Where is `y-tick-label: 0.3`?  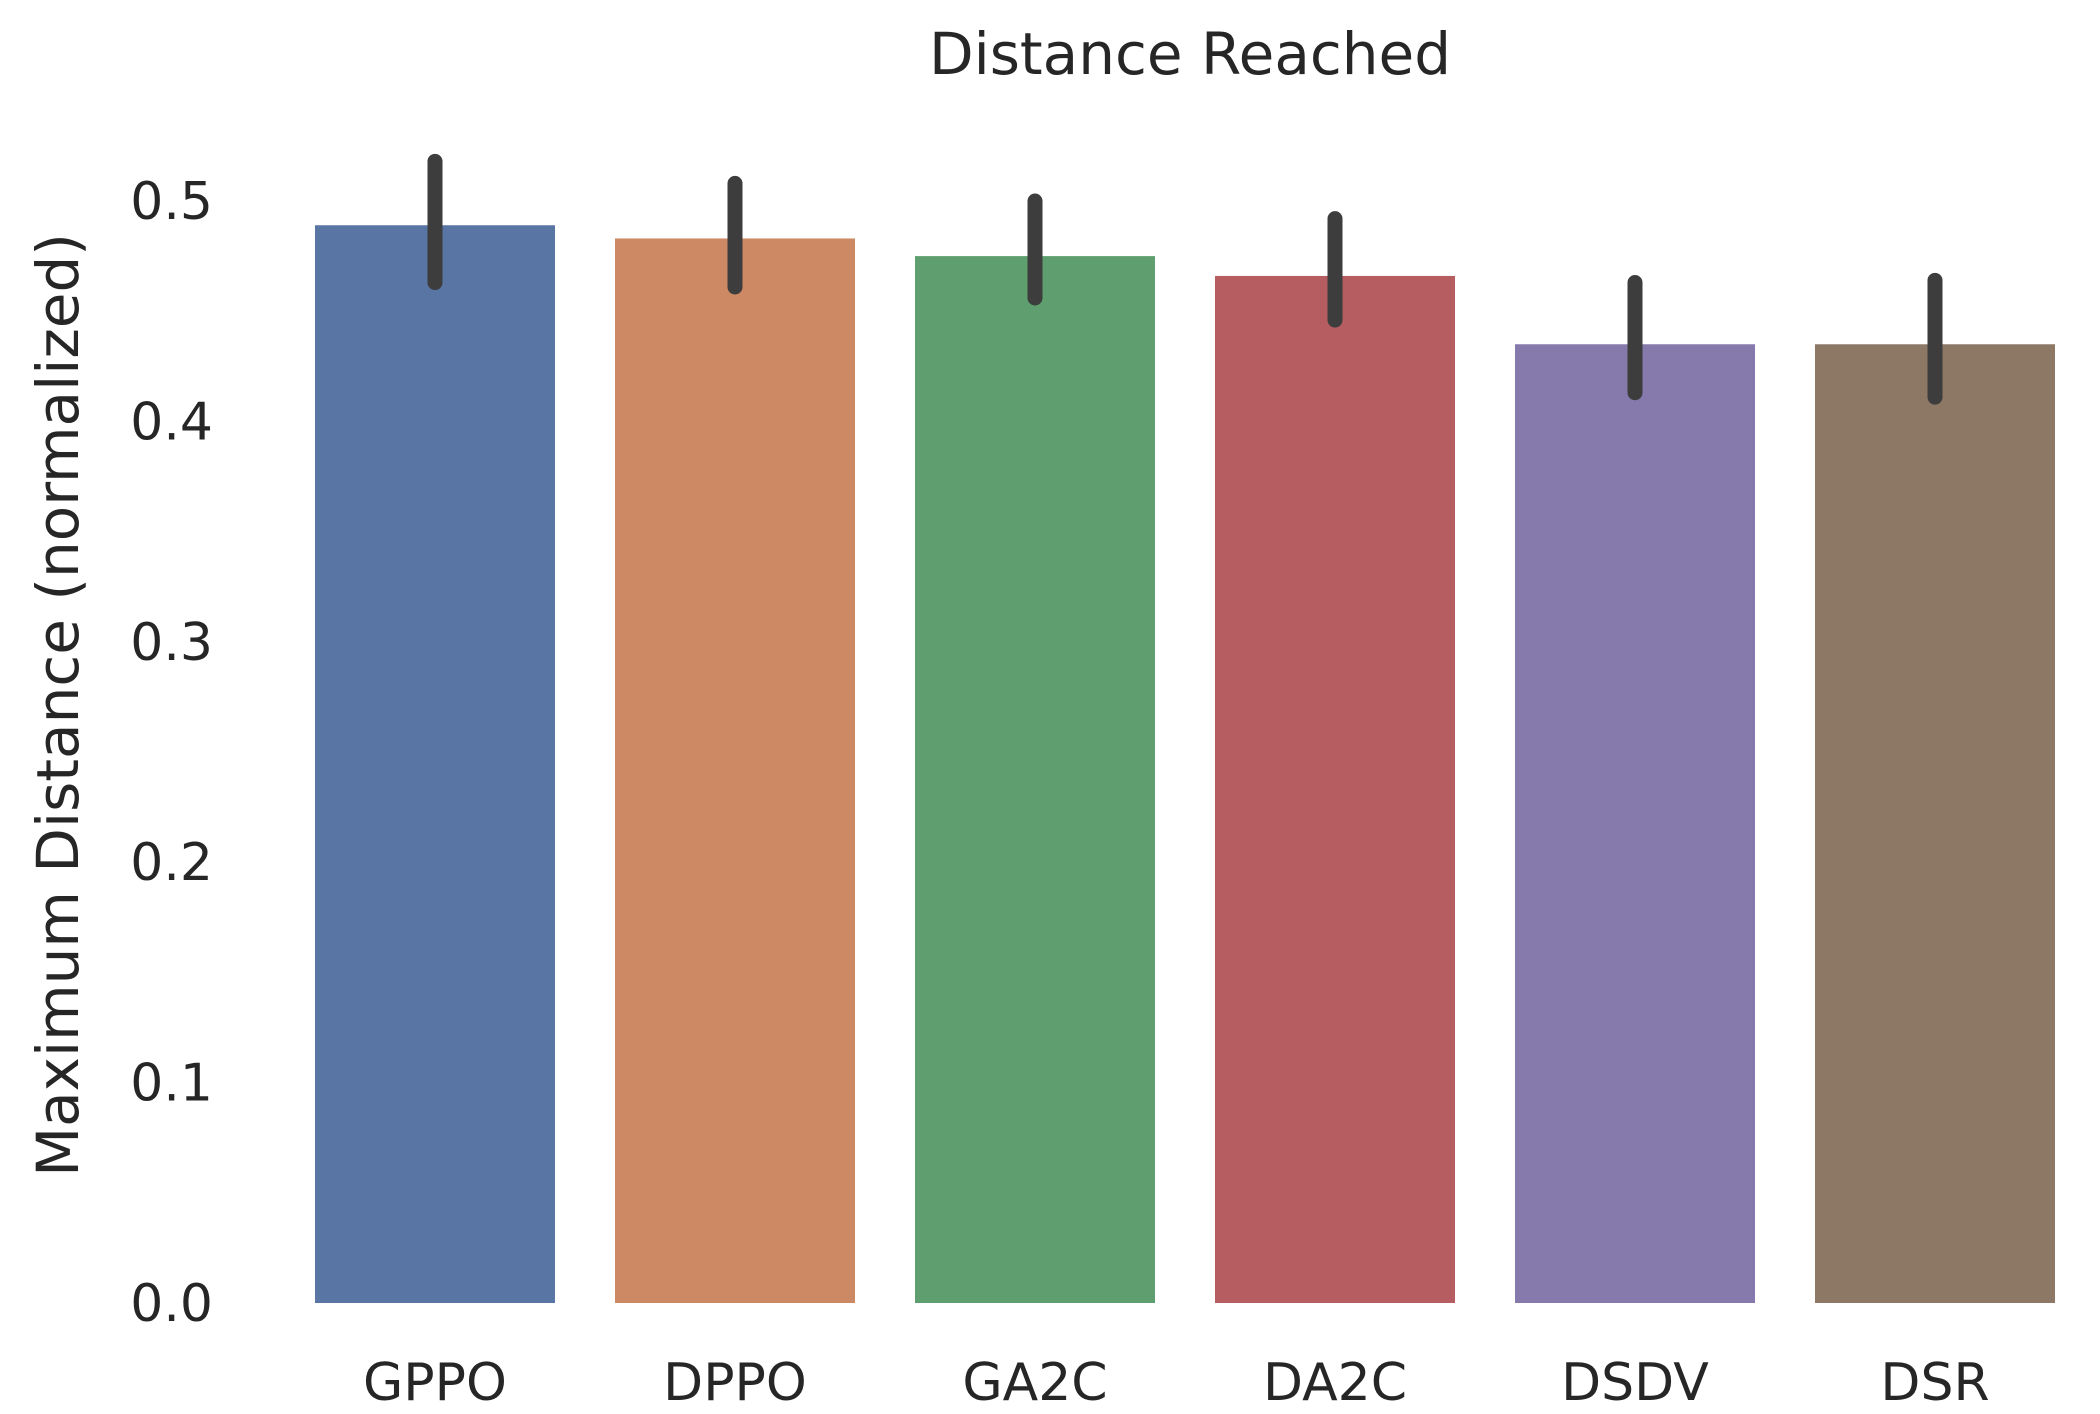 y-tick-label: 0.3 is located at coordinates (171, 643).